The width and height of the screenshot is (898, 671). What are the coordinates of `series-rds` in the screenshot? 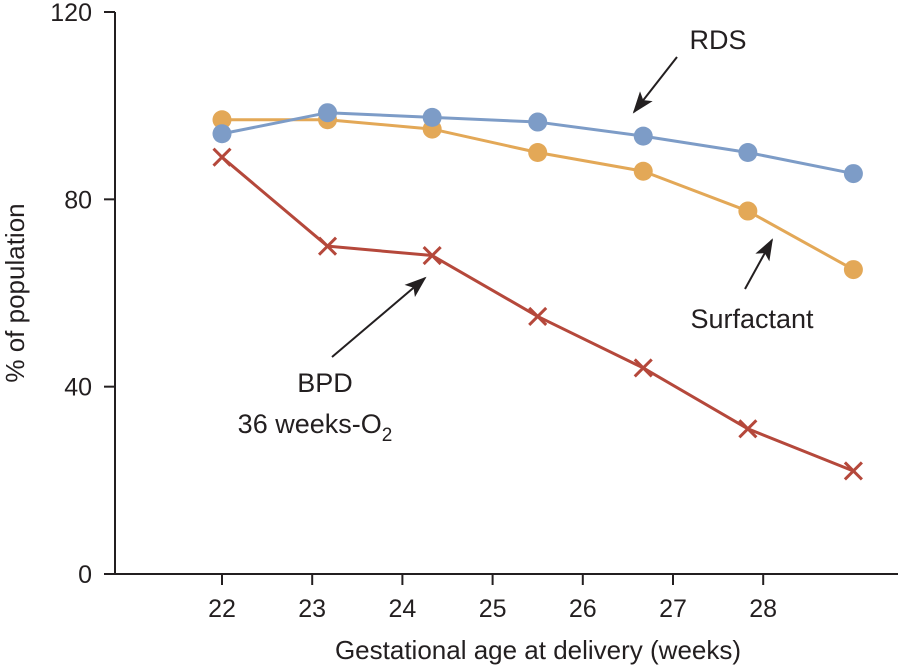 It's located at (537, 143).